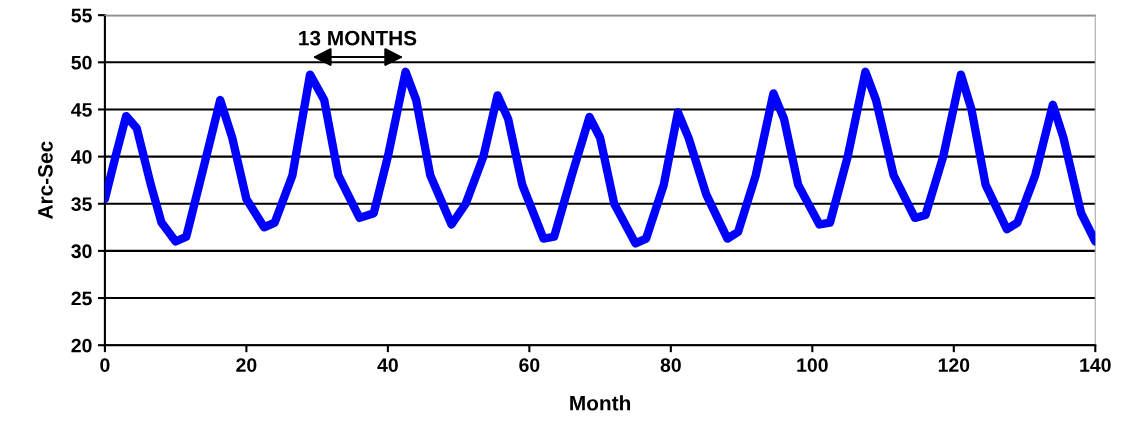 The height and width of the screenshot is (446, 1128). What do you see at coordinates (954, 365) in the screenshot?
I see `x-tick-label: 120` at bounding box center [954, 365].